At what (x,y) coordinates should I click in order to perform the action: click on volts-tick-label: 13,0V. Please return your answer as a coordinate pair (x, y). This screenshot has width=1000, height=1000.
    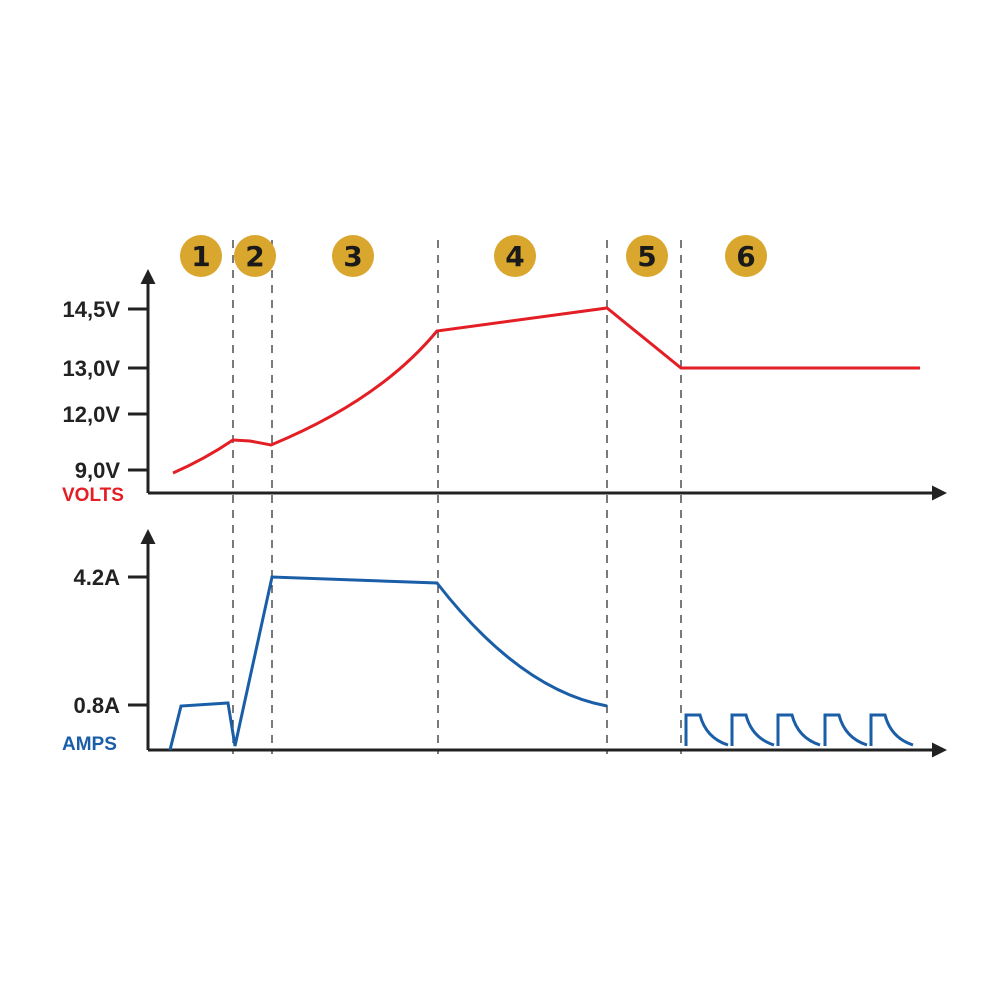
    Looking at the image, I should click on (92, 368).